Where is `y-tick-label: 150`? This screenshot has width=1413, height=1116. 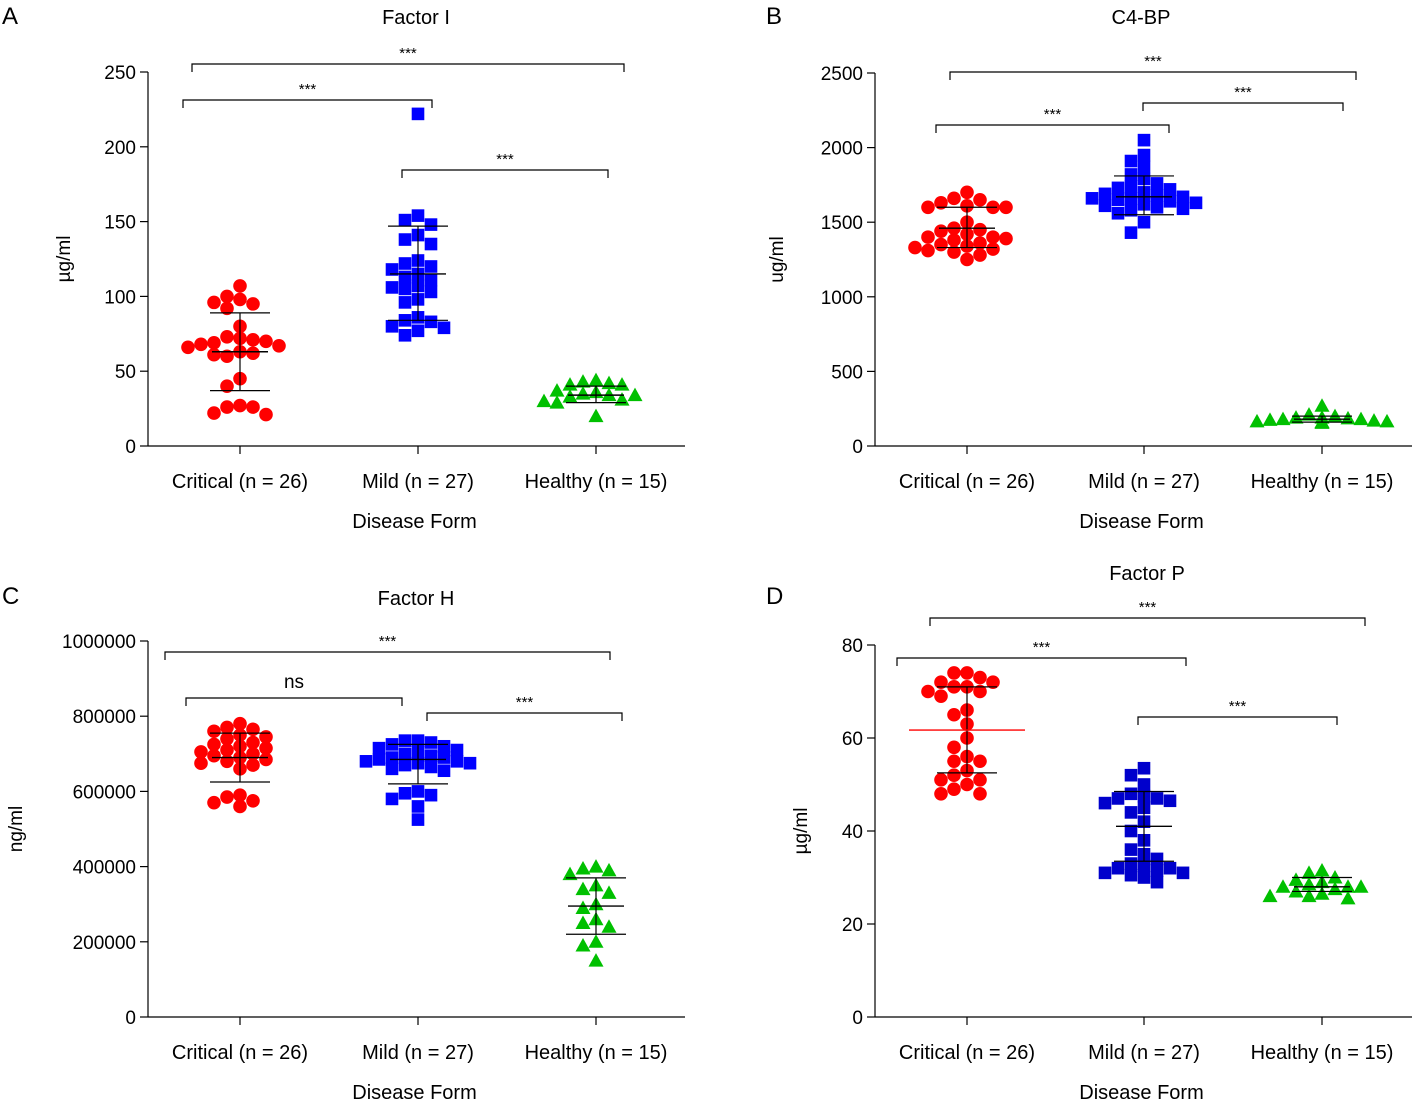 y-tick-label: 150 is located at coordinates (120, 223).